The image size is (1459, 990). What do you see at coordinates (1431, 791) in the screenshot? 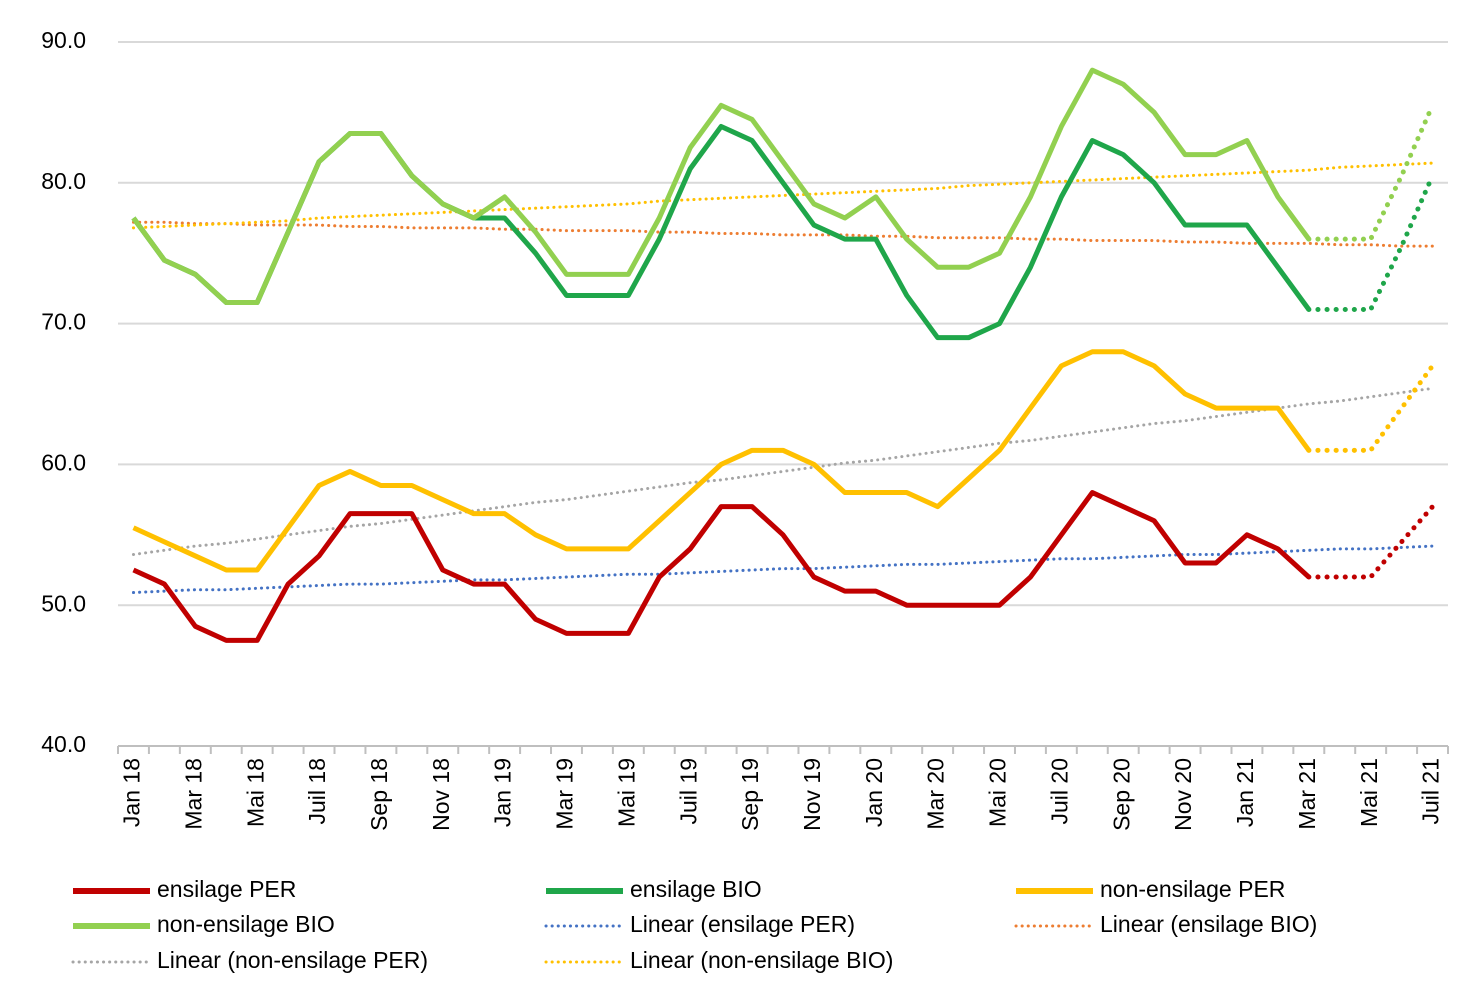
I see `x-tick-label: Juil 21` at bounding box center [1431, 791].